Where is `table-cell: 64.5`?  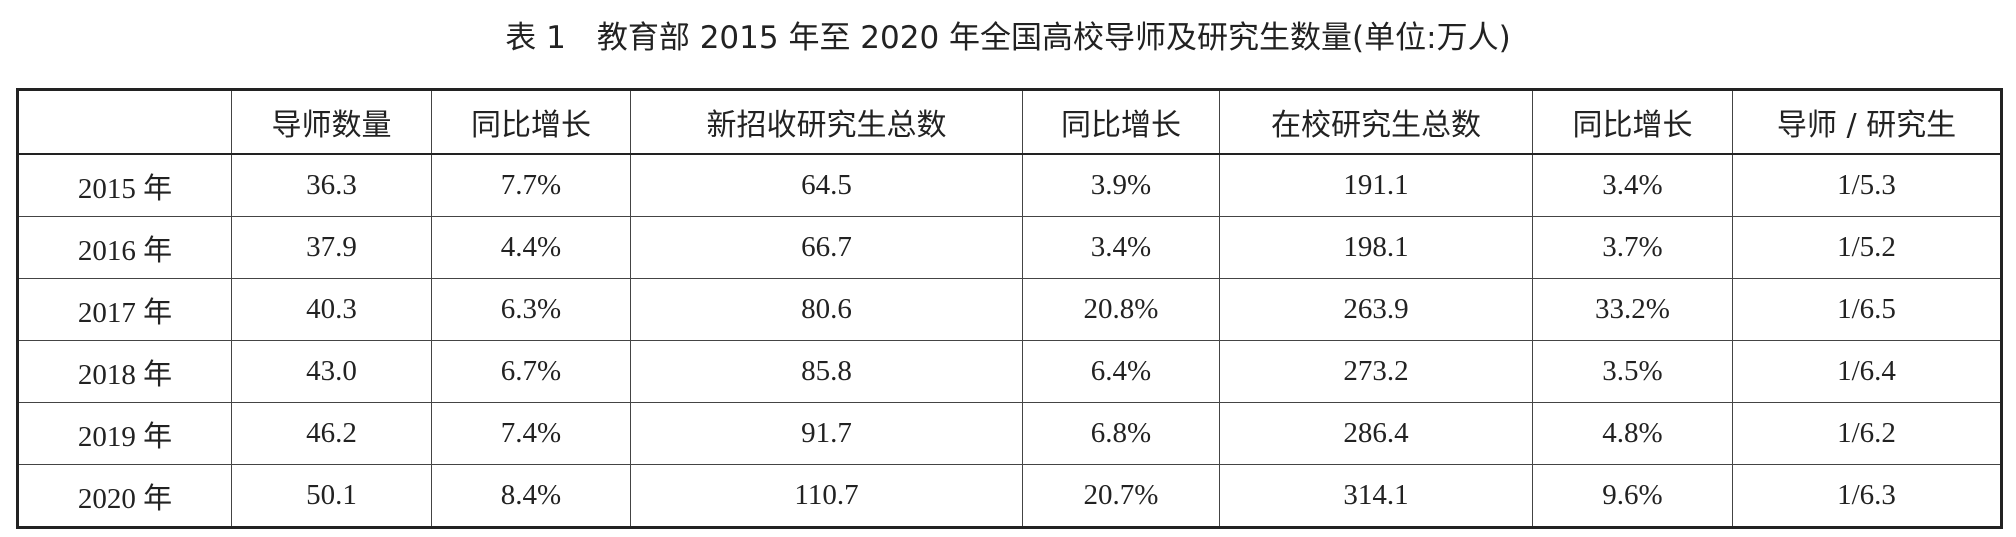
table-cell: 64.5 is located at coordinates (826, 185).